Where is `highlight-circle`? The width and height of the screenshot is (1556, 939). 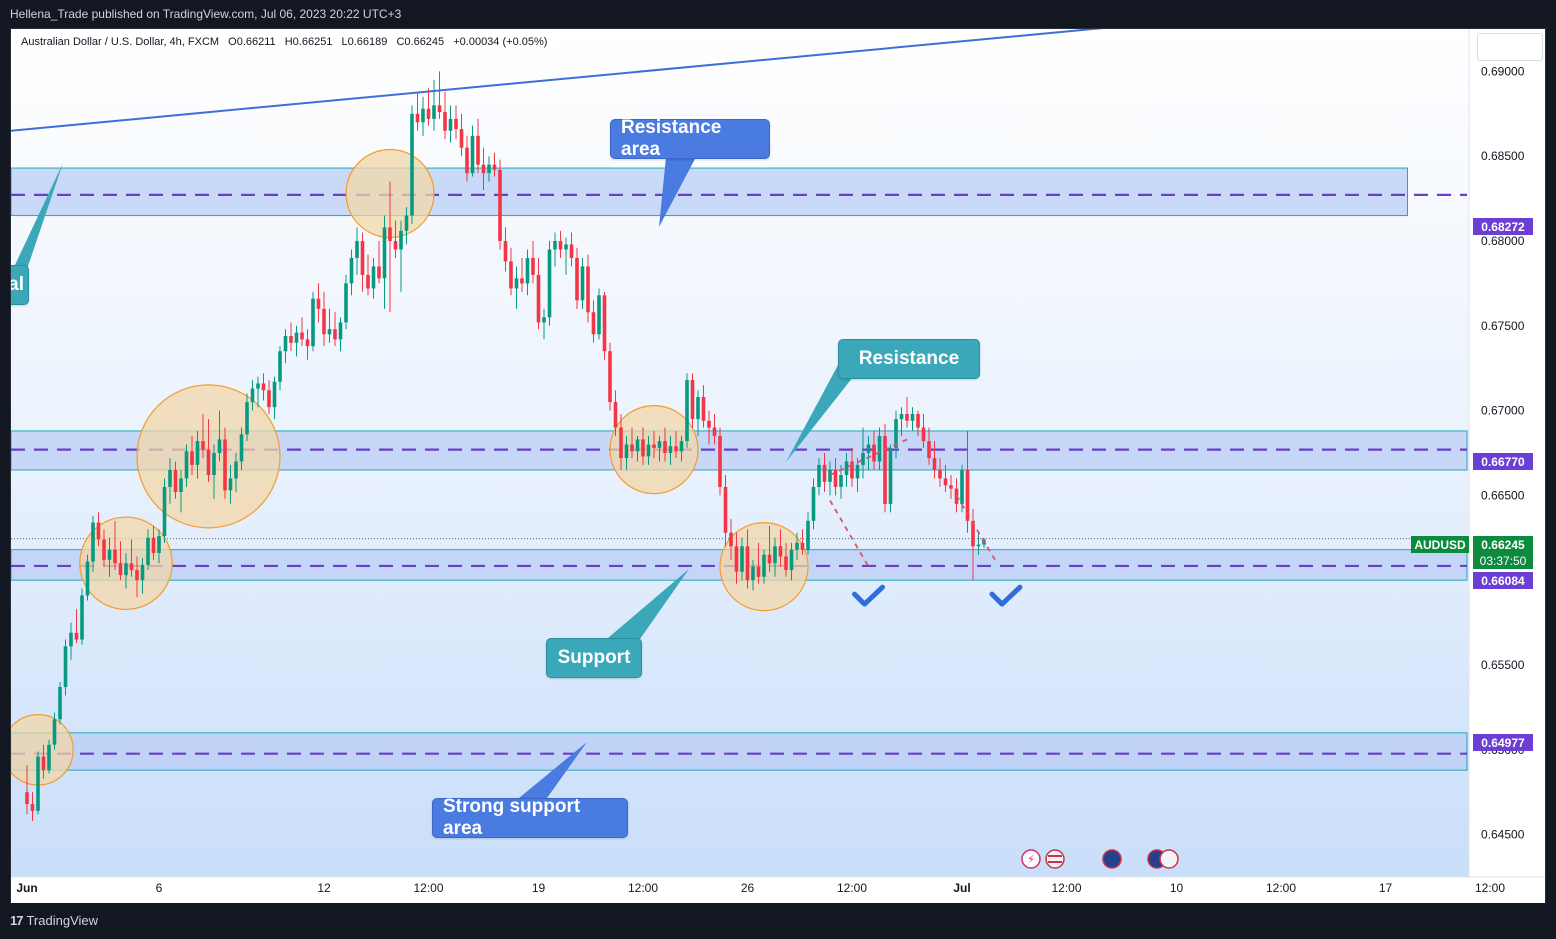 highlight-circle is located at coordinates (42, 750).